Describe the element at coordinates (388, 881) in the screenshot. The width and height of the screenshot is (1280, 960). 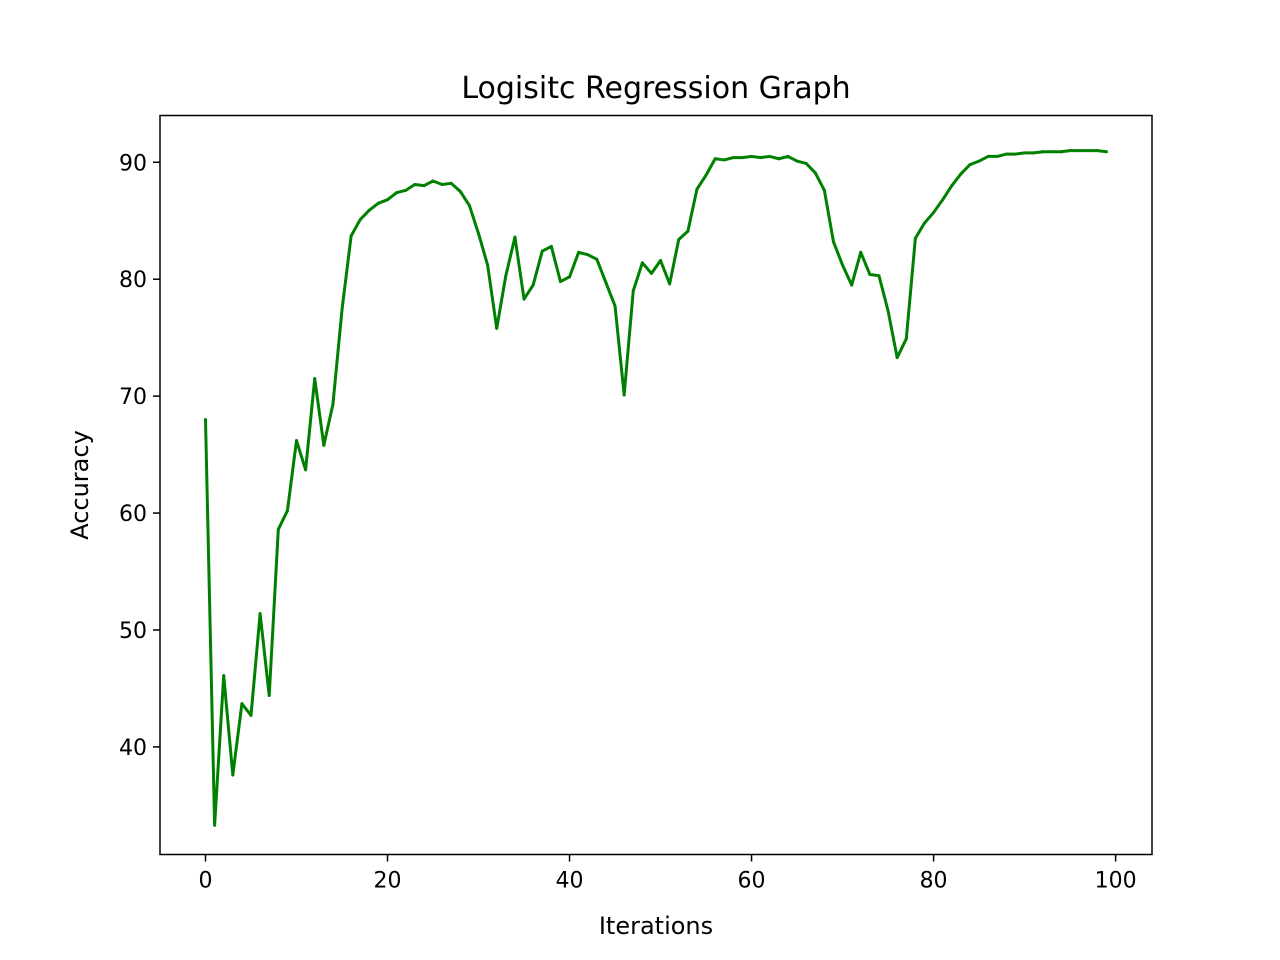
I see `x-tick-label: 20` at that location.